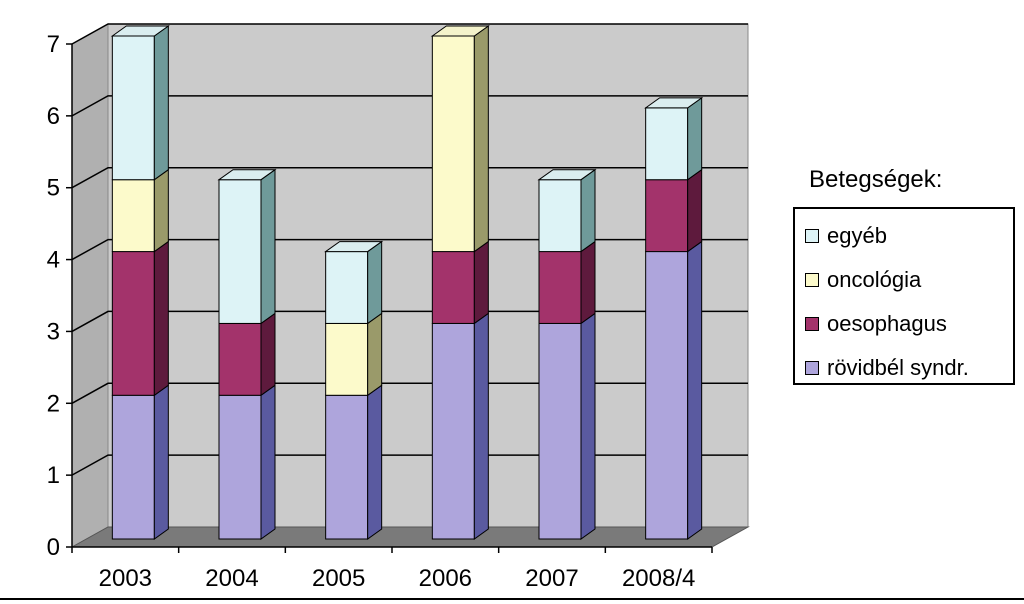 The image size is (1024, 604). I want to click on legend-label: oesophagus, so click(887, 323).